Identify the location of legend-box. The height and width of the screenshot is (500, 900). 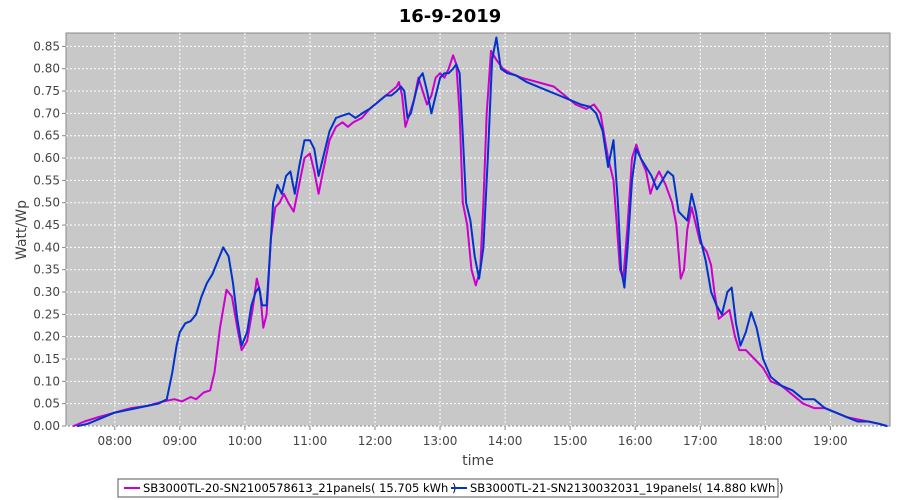
(448, 488).